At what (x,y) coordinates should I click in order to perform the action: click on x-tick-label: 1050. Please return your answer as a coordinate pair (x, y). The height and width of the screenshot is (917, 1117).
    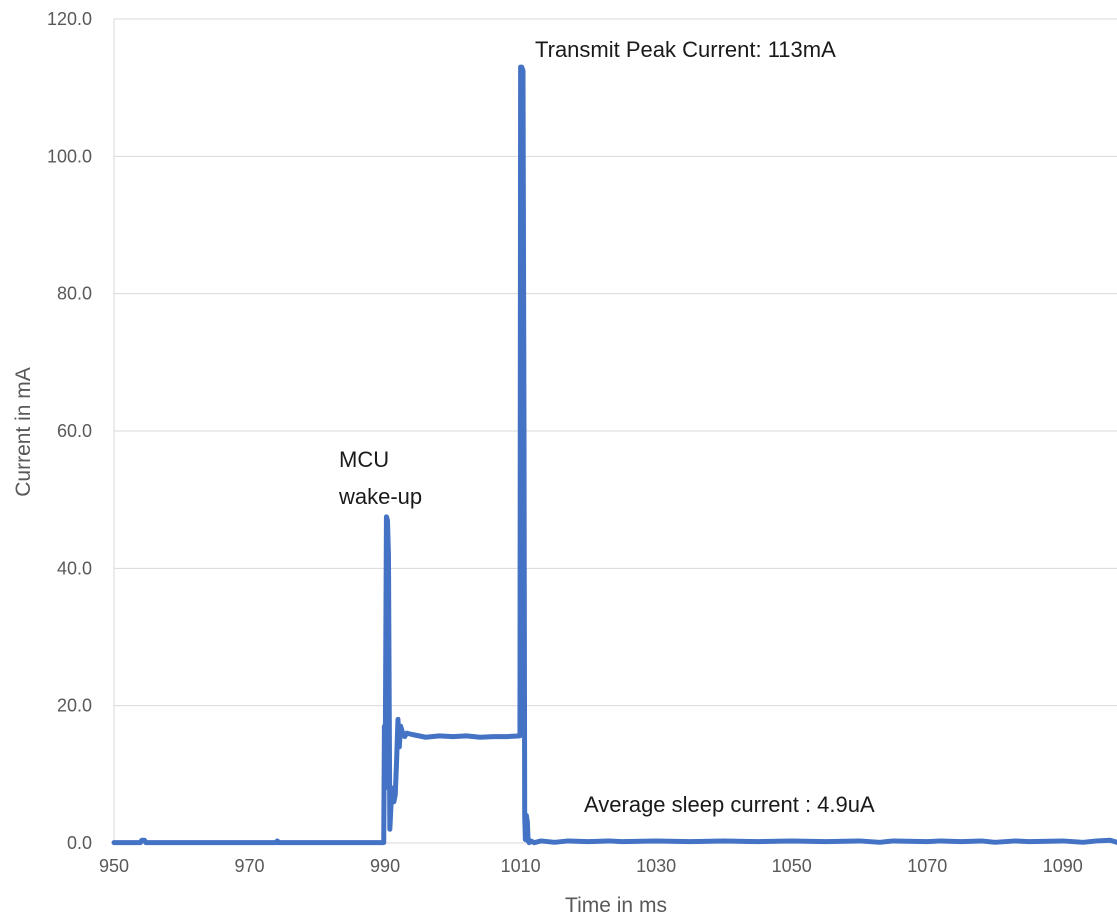
    Looking at the image, I should click on (792, 866).